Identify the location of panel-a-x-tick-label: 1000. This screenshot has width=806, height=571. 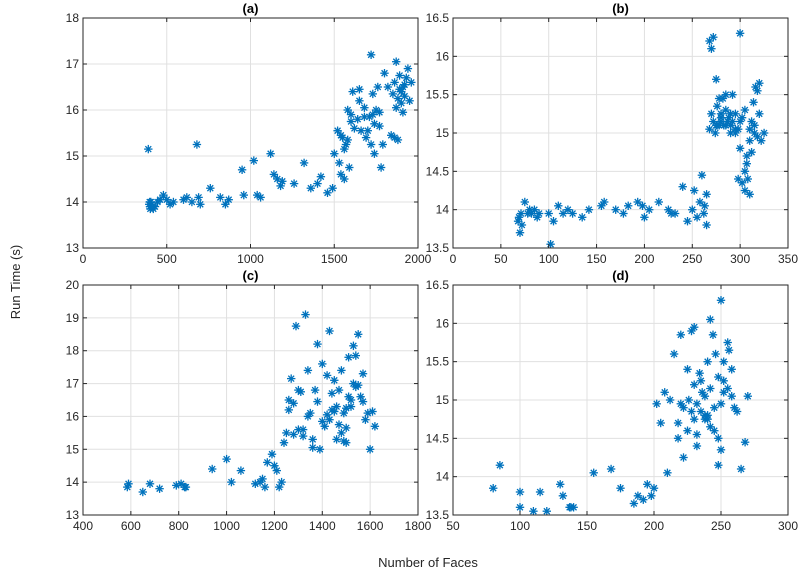
(250, 259).